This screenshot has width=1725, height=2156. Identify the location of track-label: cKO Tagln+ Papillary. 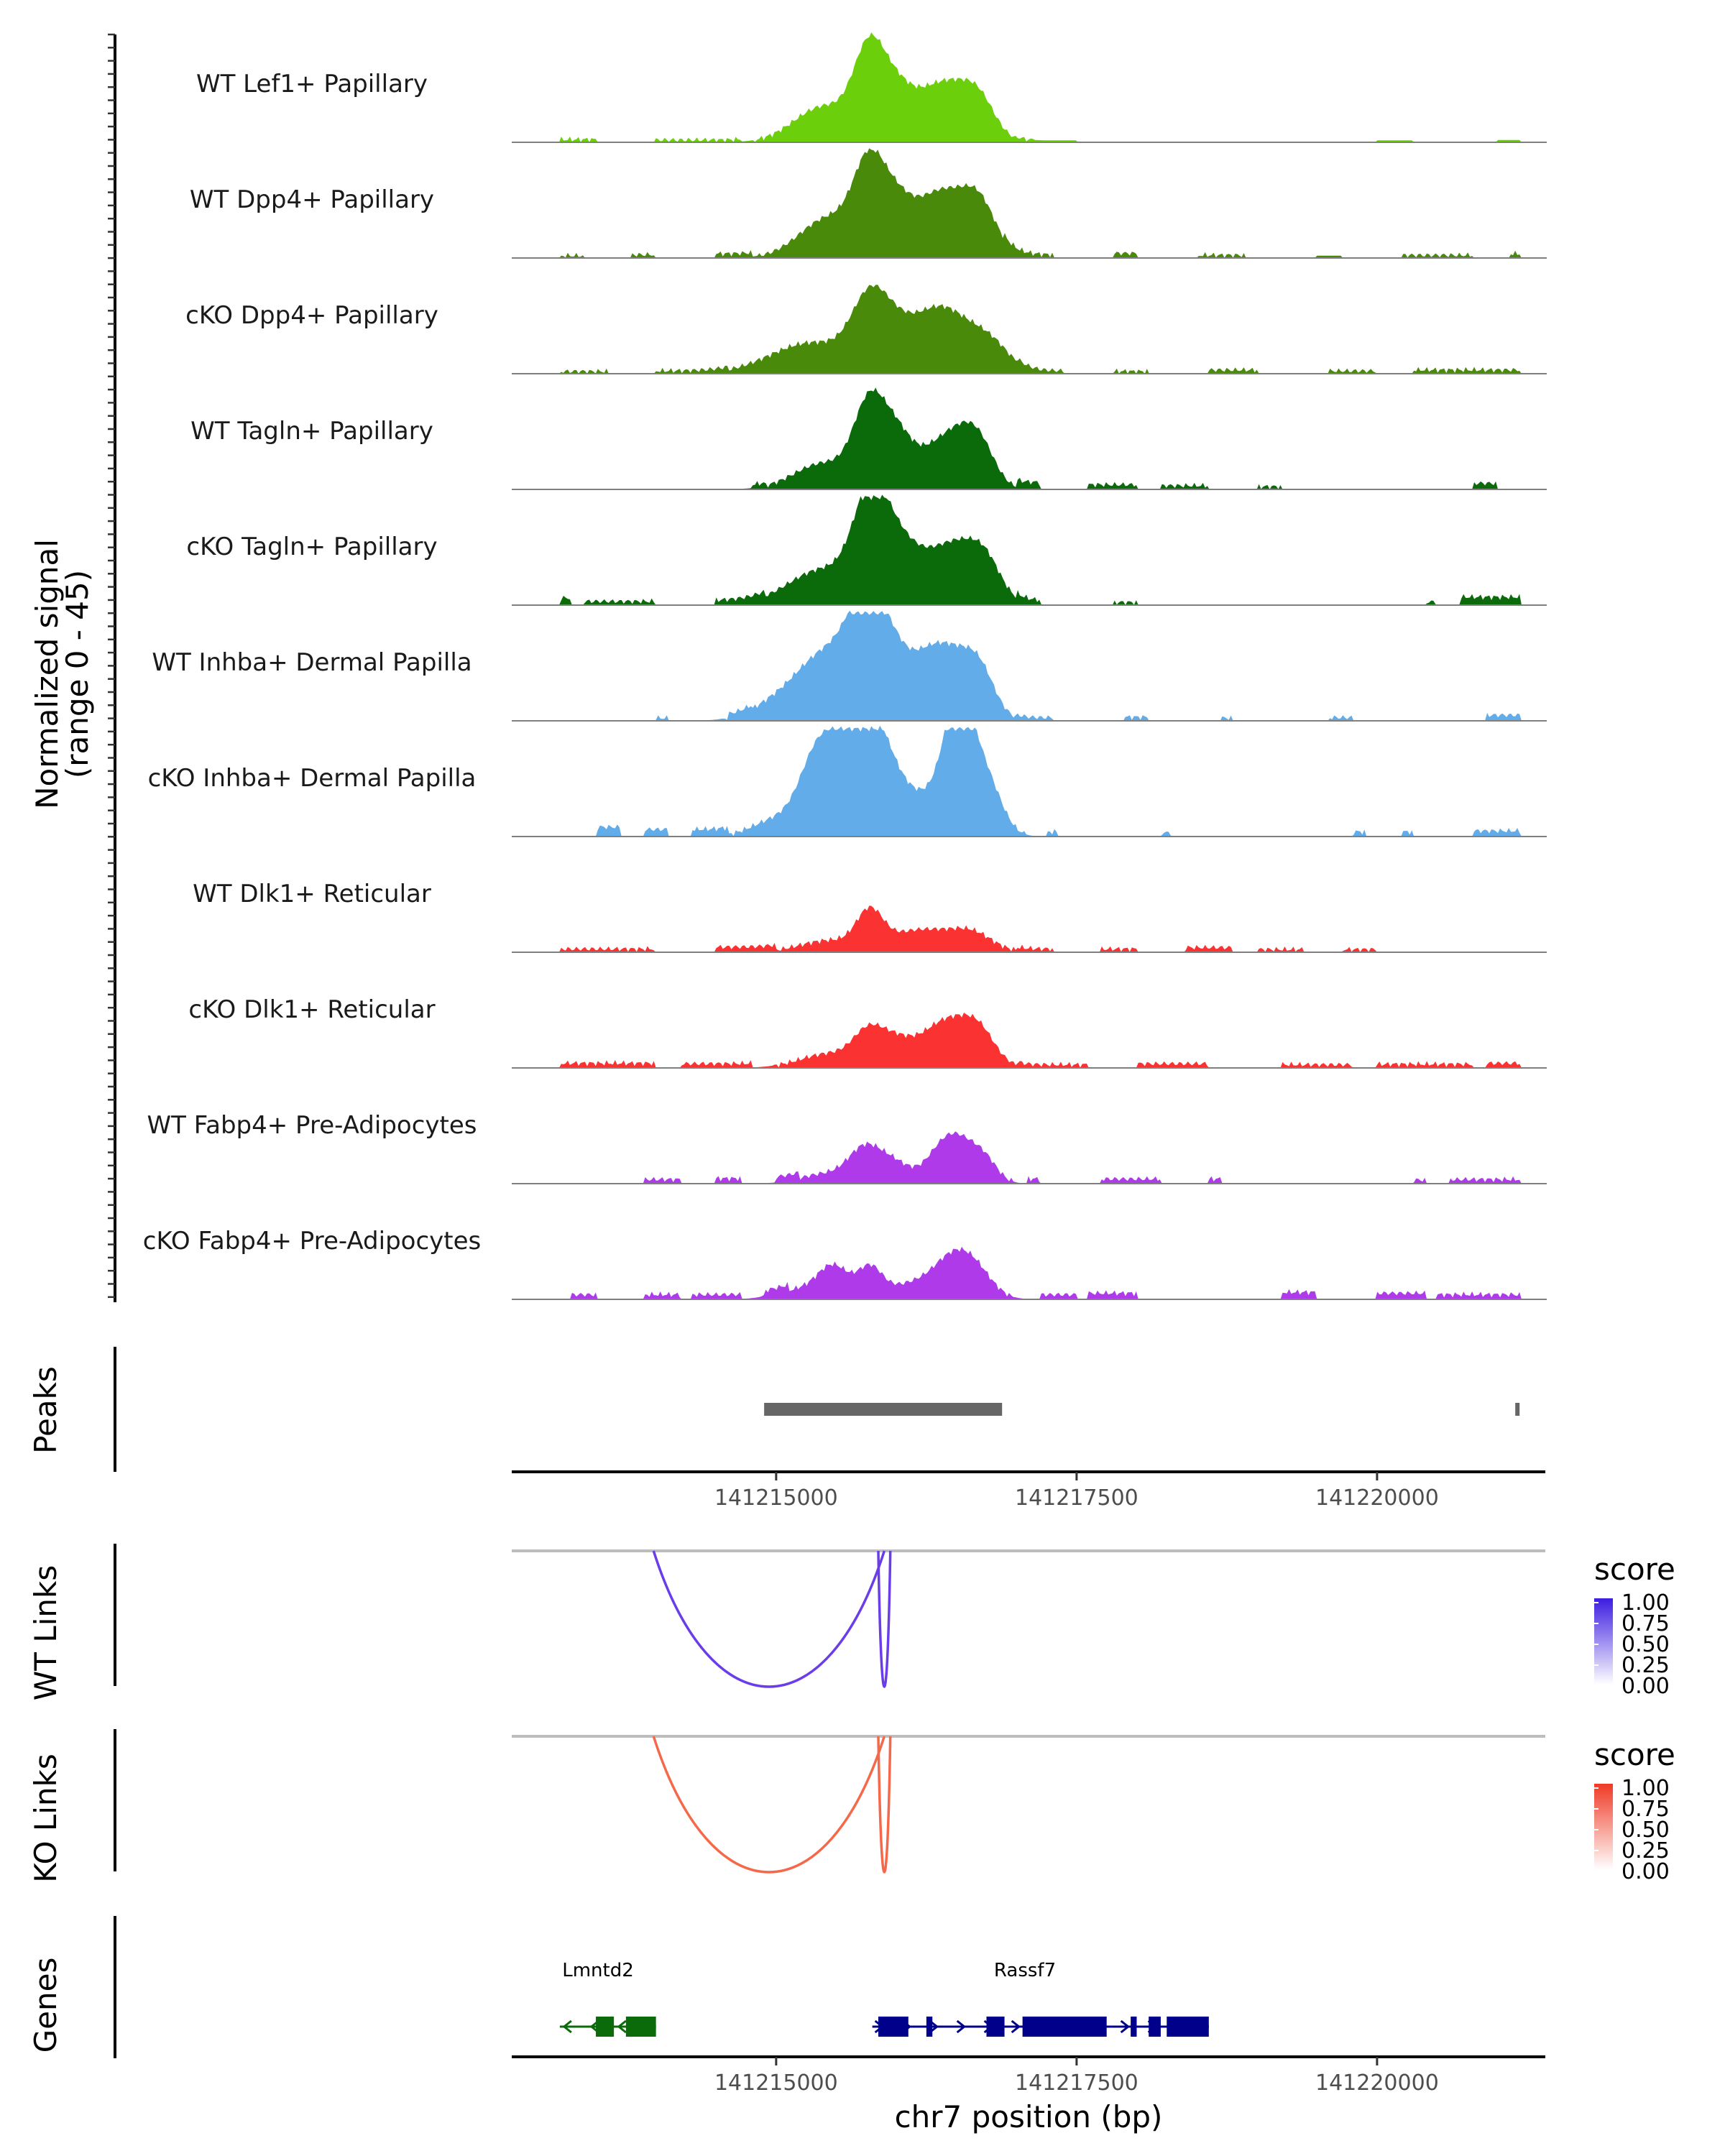
(311, 547).